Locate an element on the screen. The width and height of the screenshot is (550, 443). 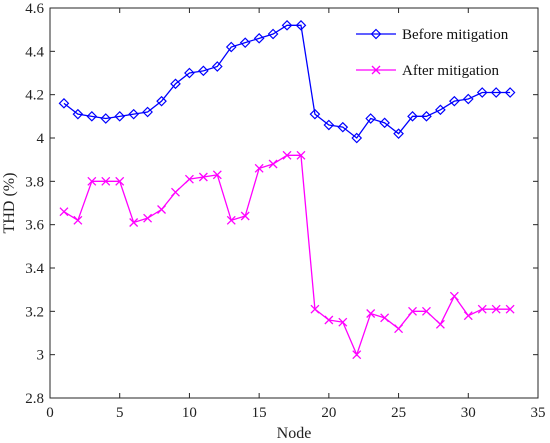
y-tick-label: 3.6 is located at coordinates (34, 226).